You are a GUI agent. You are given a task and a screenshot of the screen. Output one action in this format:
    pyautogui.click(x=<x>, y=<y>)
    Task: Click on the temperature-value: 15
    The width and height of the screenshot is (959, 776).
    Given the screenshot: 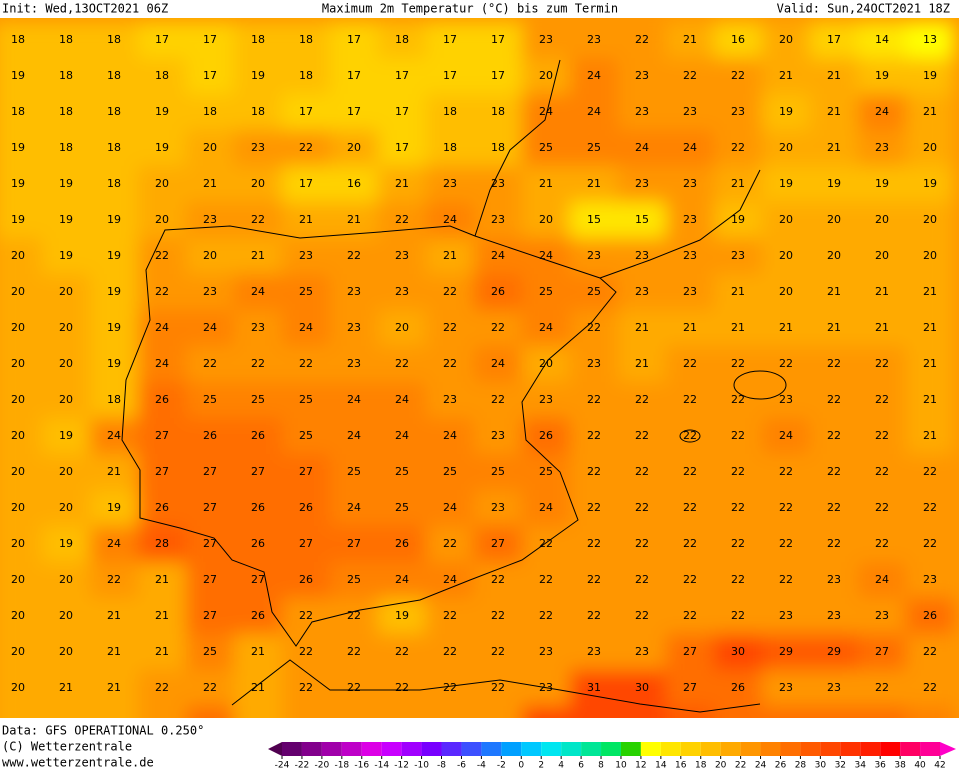 What is the action you would take?
    pyautogui.click(x=642, y=219)
    